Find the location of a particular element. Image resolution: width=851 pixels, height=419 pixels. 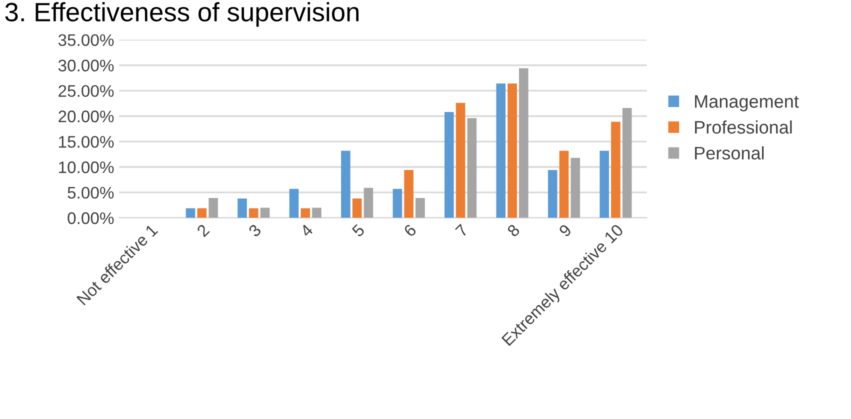

x-tick-label: 3 is located at coordinates (255, 231).